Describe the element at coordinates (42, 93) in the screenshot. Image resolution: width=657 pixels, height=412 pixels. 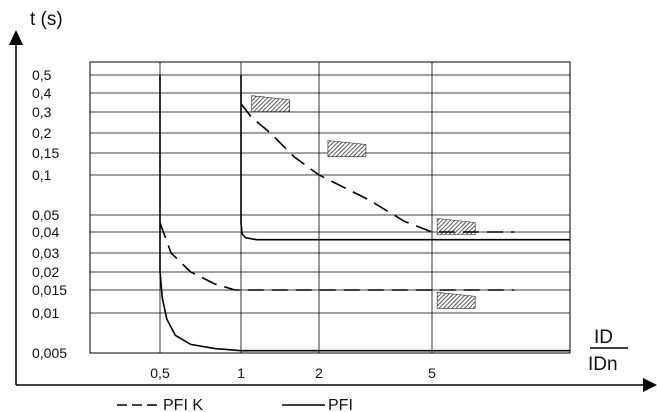
I see `y-tick-label: 0,4` at that location.